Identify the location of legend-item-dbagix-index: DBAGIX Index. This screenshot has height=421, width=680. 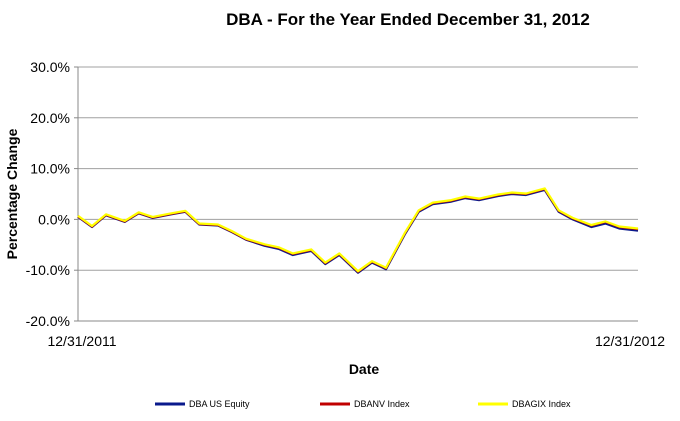
(524, 404).